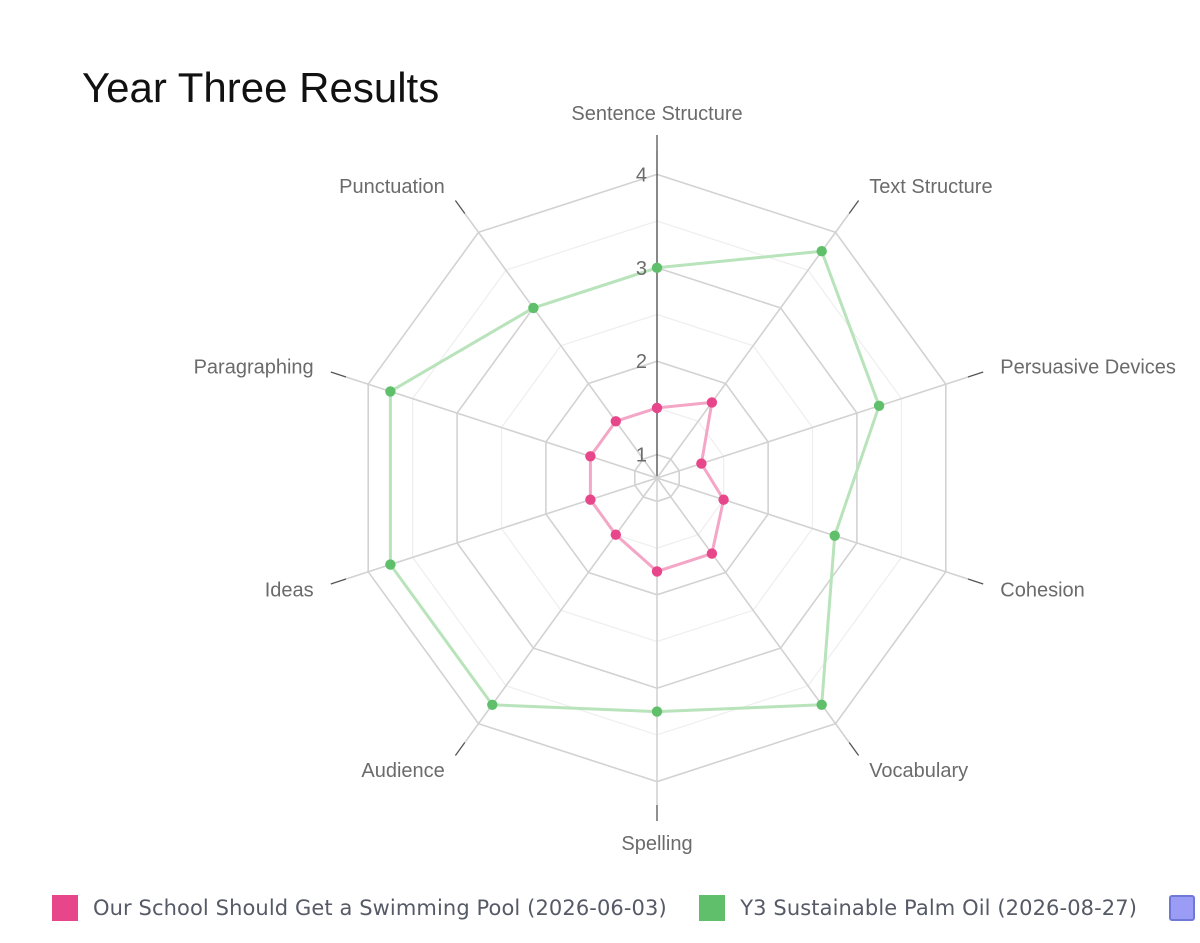 The width and height of the screenshot is (1200, 943). What do you see at coordinates (1042, 591) in the screenshot?
I see `axis-label-cohesion: Cohesion` at bounding box center [1042, 591].